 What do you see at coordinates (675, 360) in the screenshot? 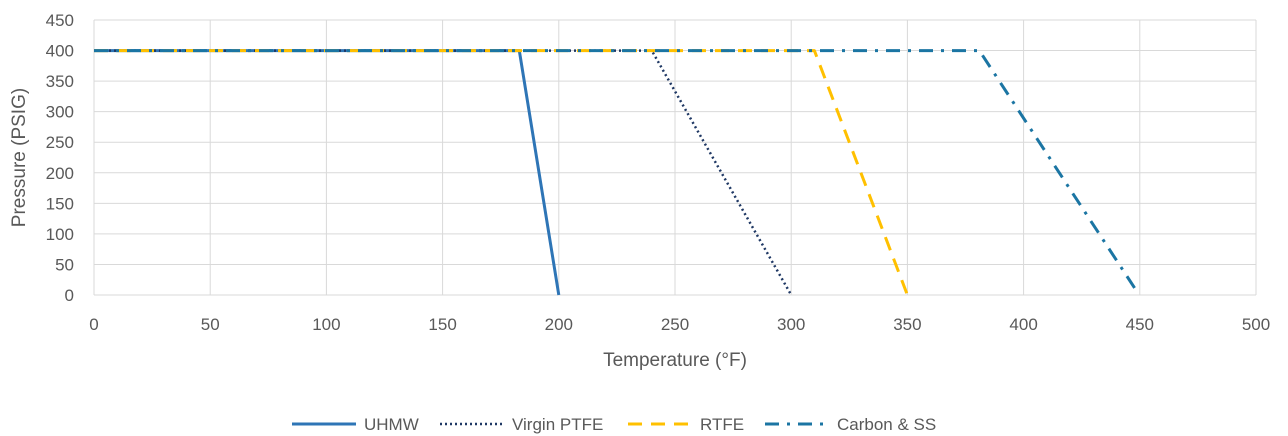
I see `x-axis-title: Temperature (°F)` at bounding box center [675, 360].